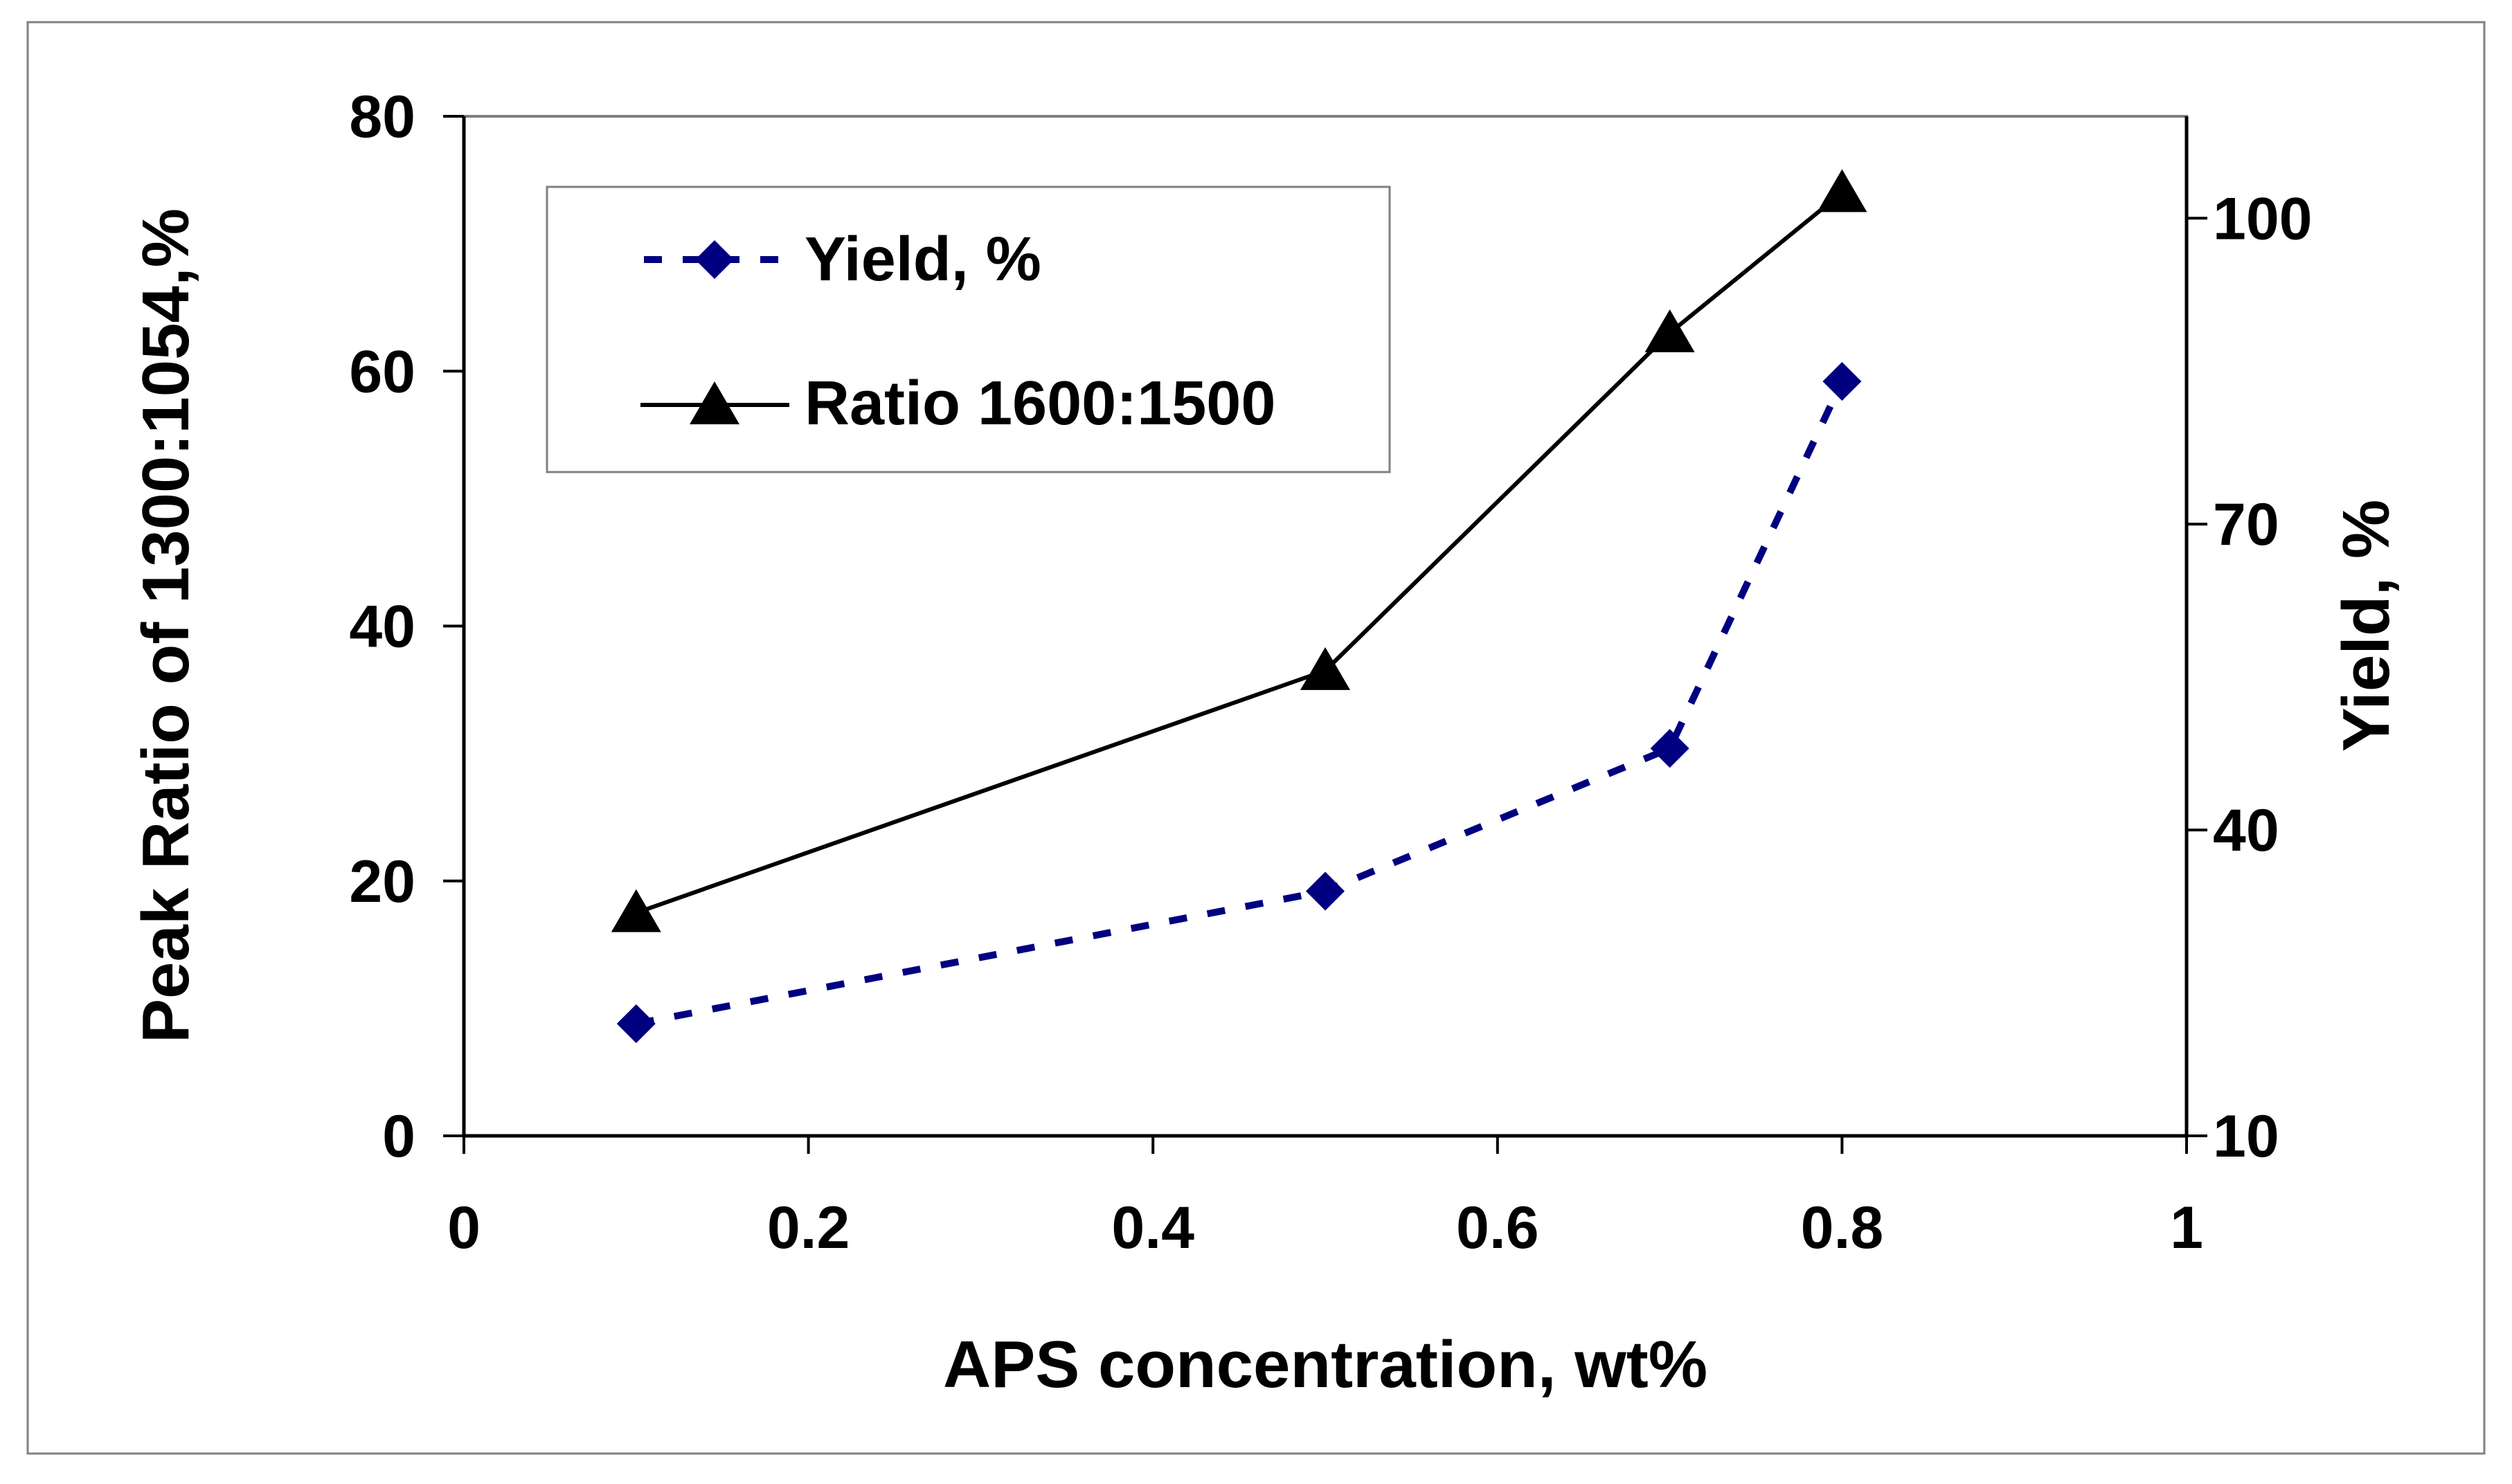  Describe the element at coordinates (2250, 678) in the screenshot. I see `y-right-ticks: 10 40 70 100` at that location.